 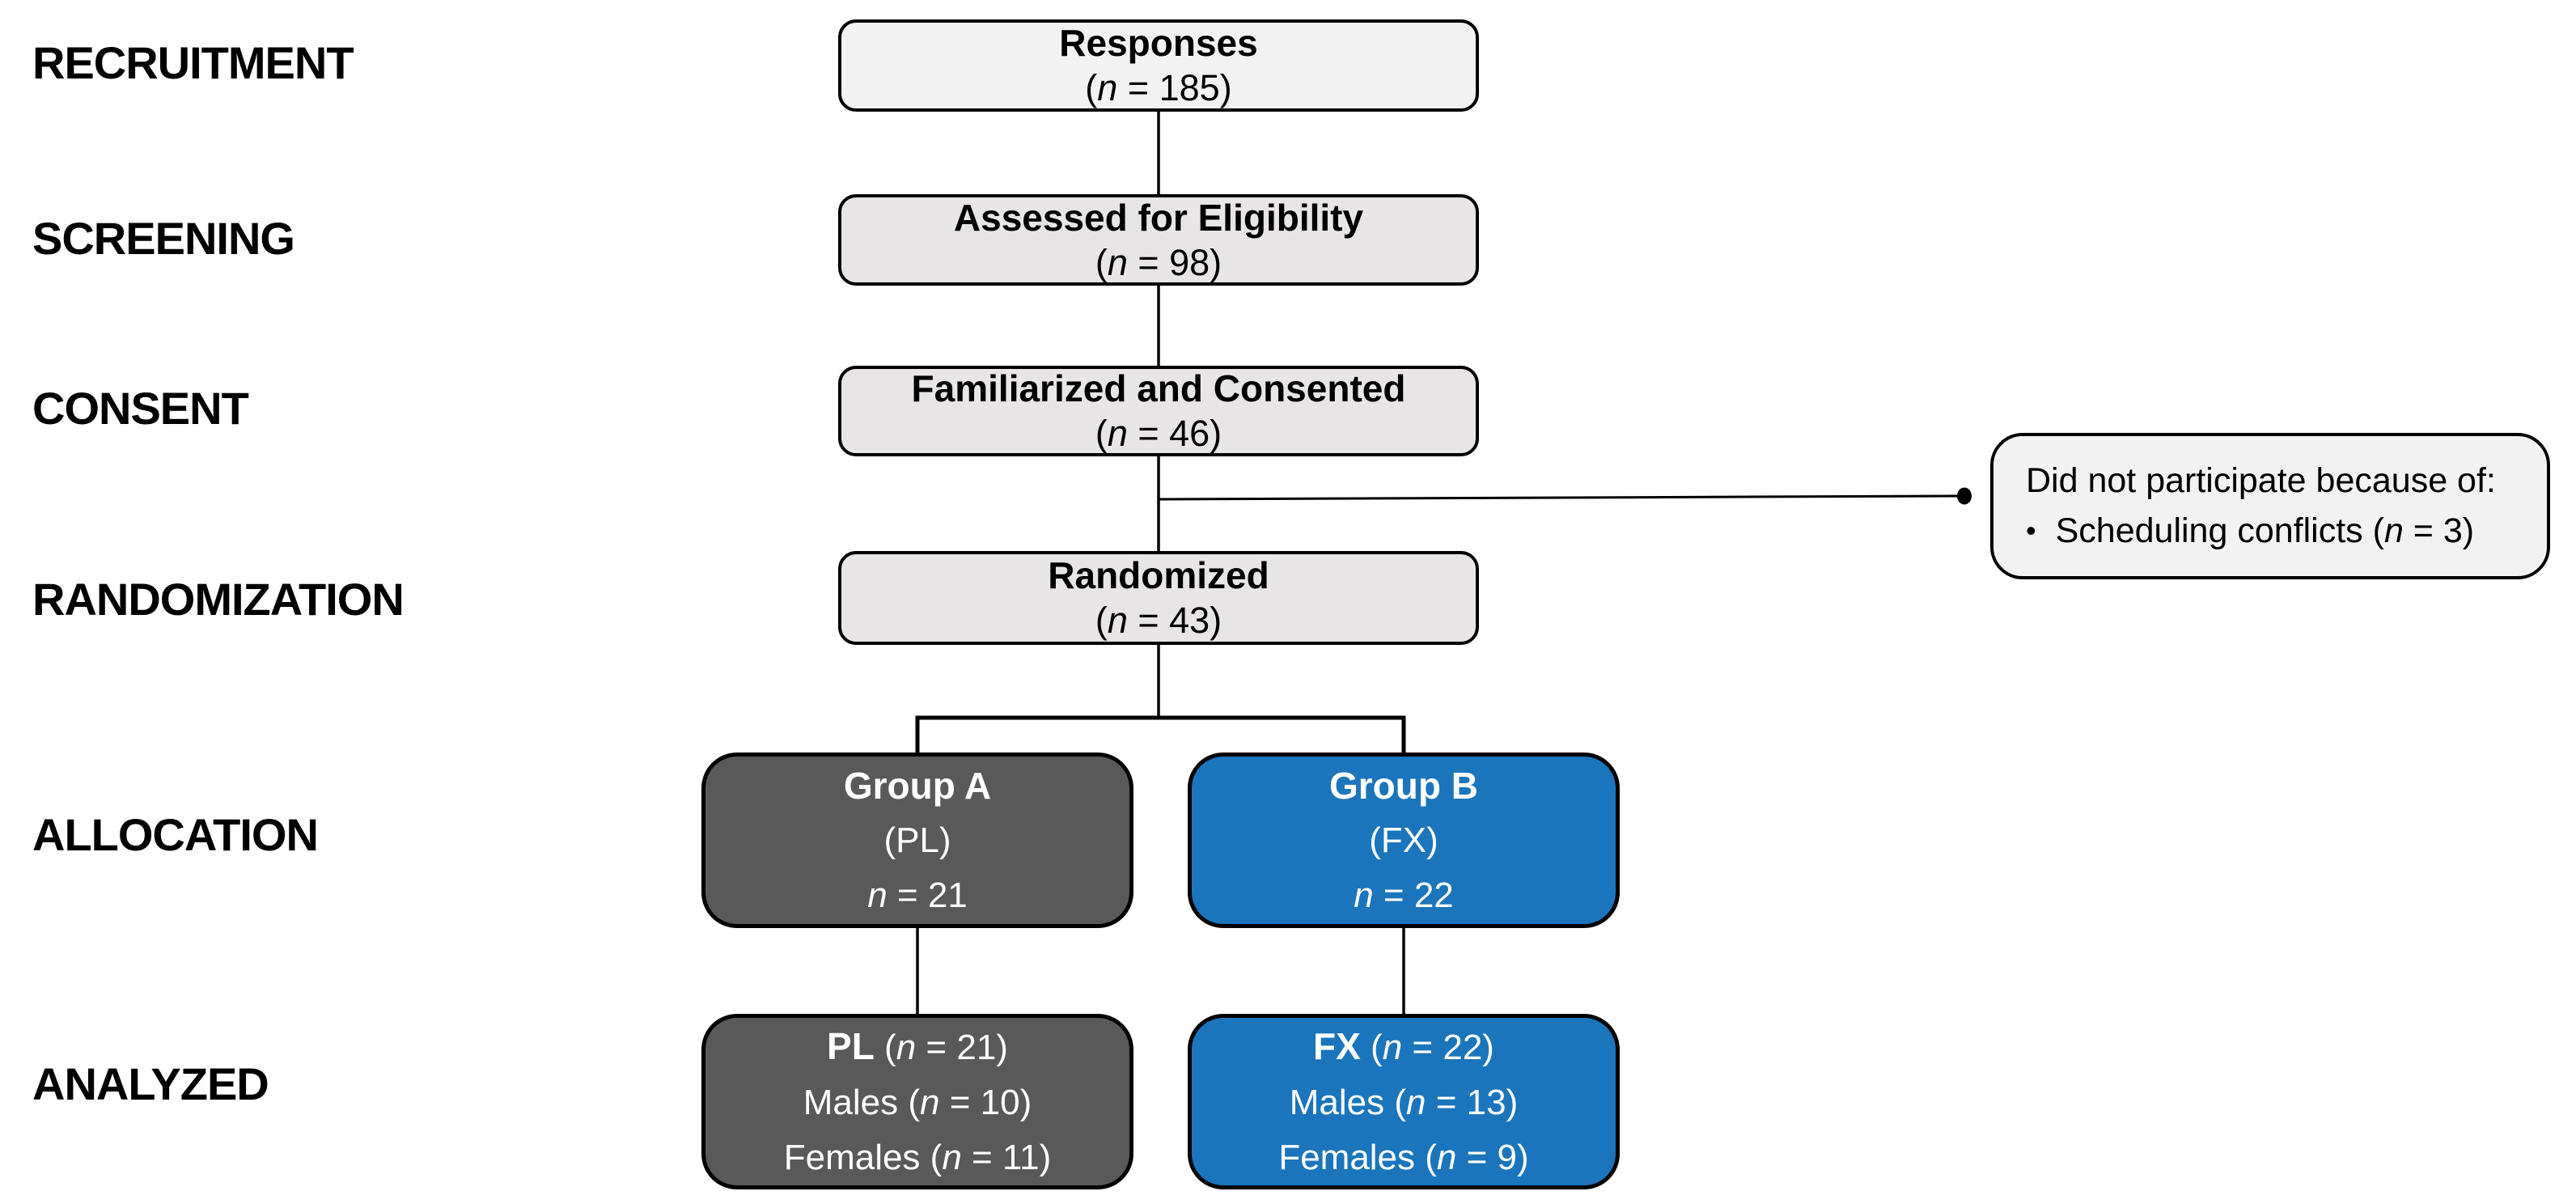 I want to click on exclusion-line-endpoint-dot, so click(x=1964, y=496).